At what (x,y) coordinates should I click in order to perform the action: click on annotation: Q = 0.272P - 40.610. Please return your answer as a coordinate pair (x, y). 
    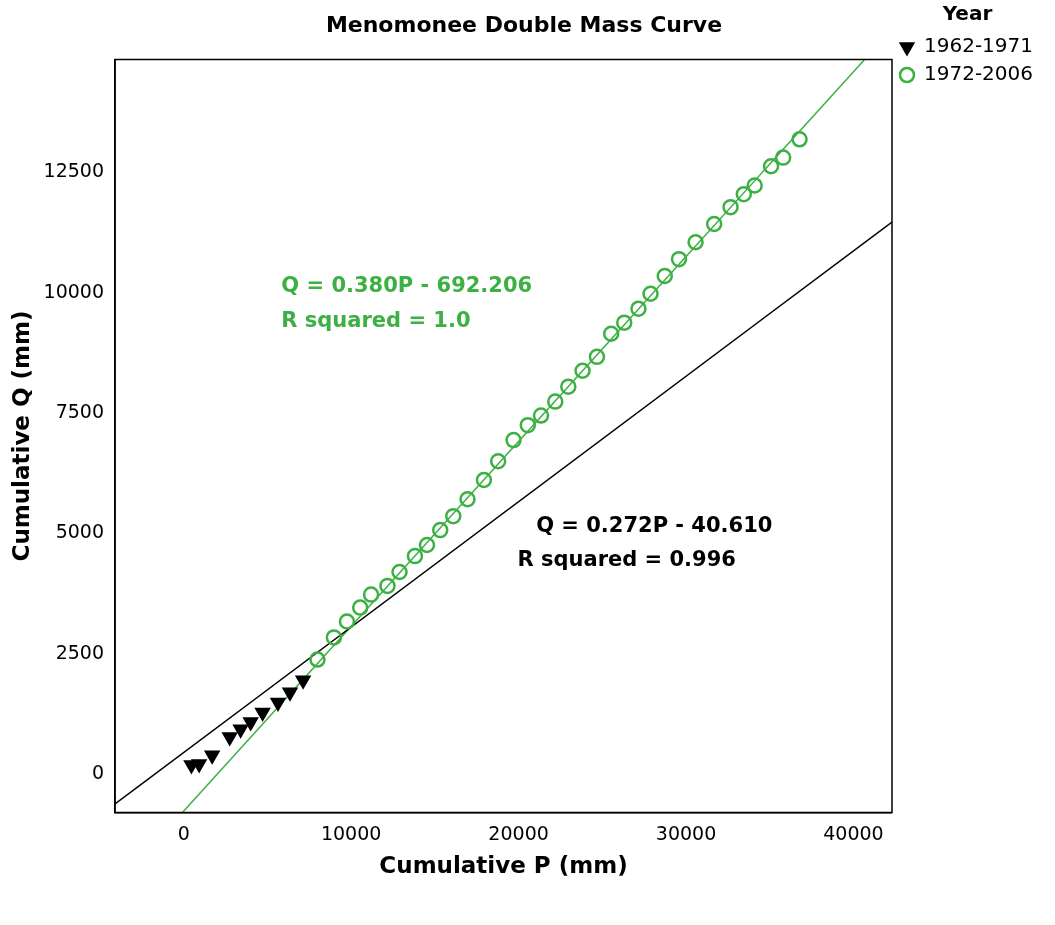
    Looking at the image, I should click on (654, 524).